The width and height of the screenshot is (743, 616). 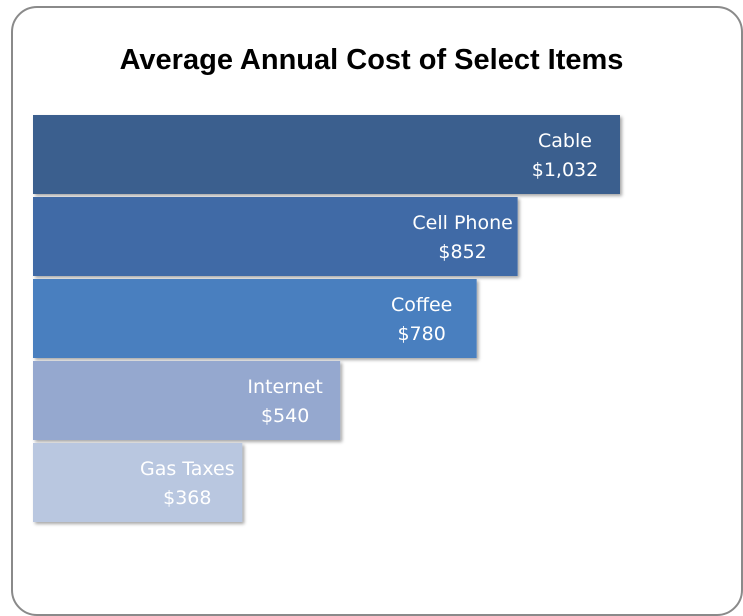 I want to click on bar-coffee, so click(x=255, y=318).